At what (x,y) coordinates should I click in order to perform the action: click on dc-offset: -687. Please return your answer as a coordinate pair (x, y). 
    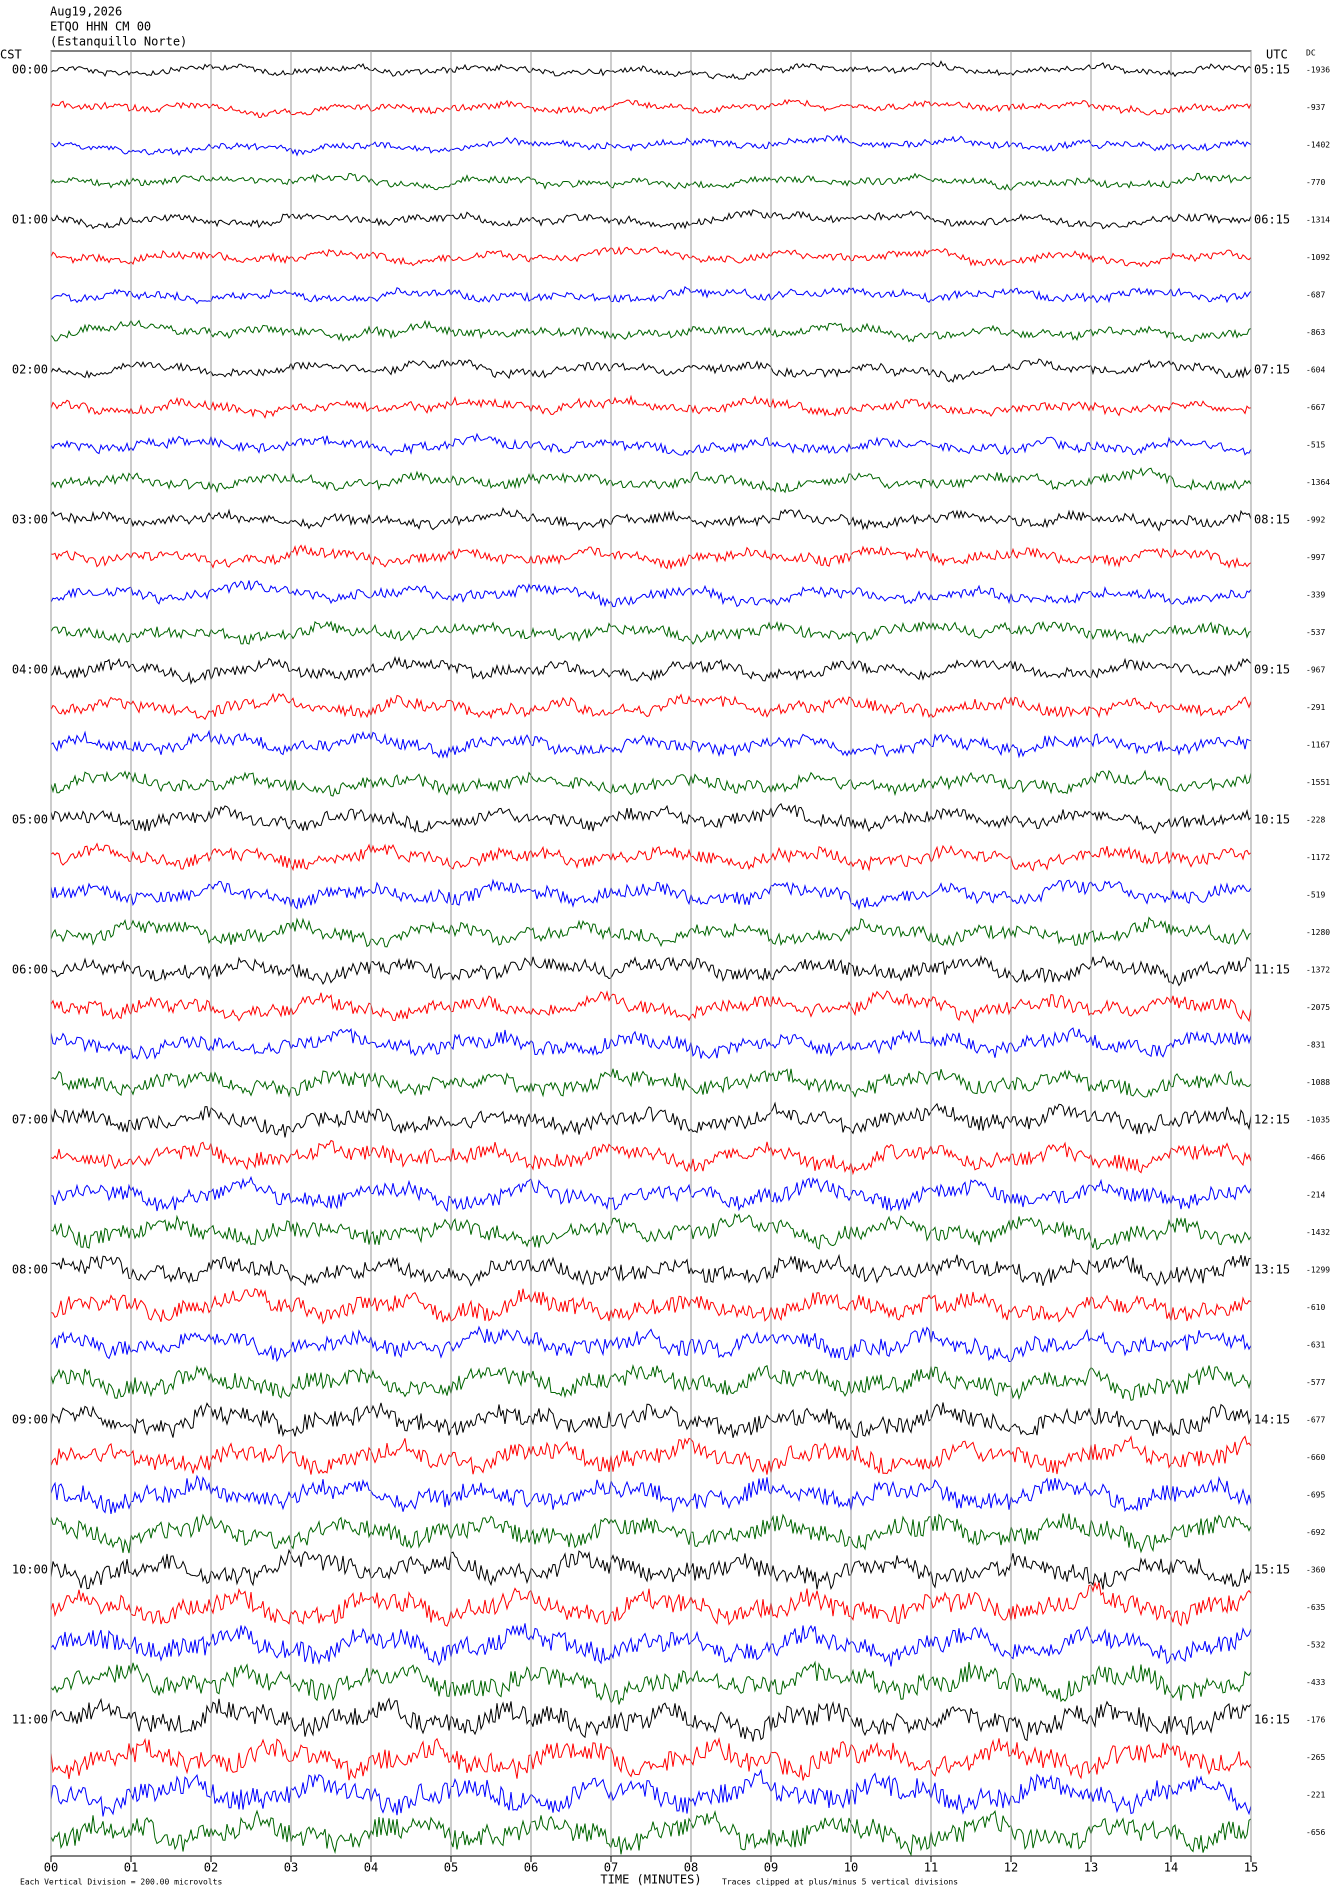
    Looking at the image, I should click on (1315, 295).